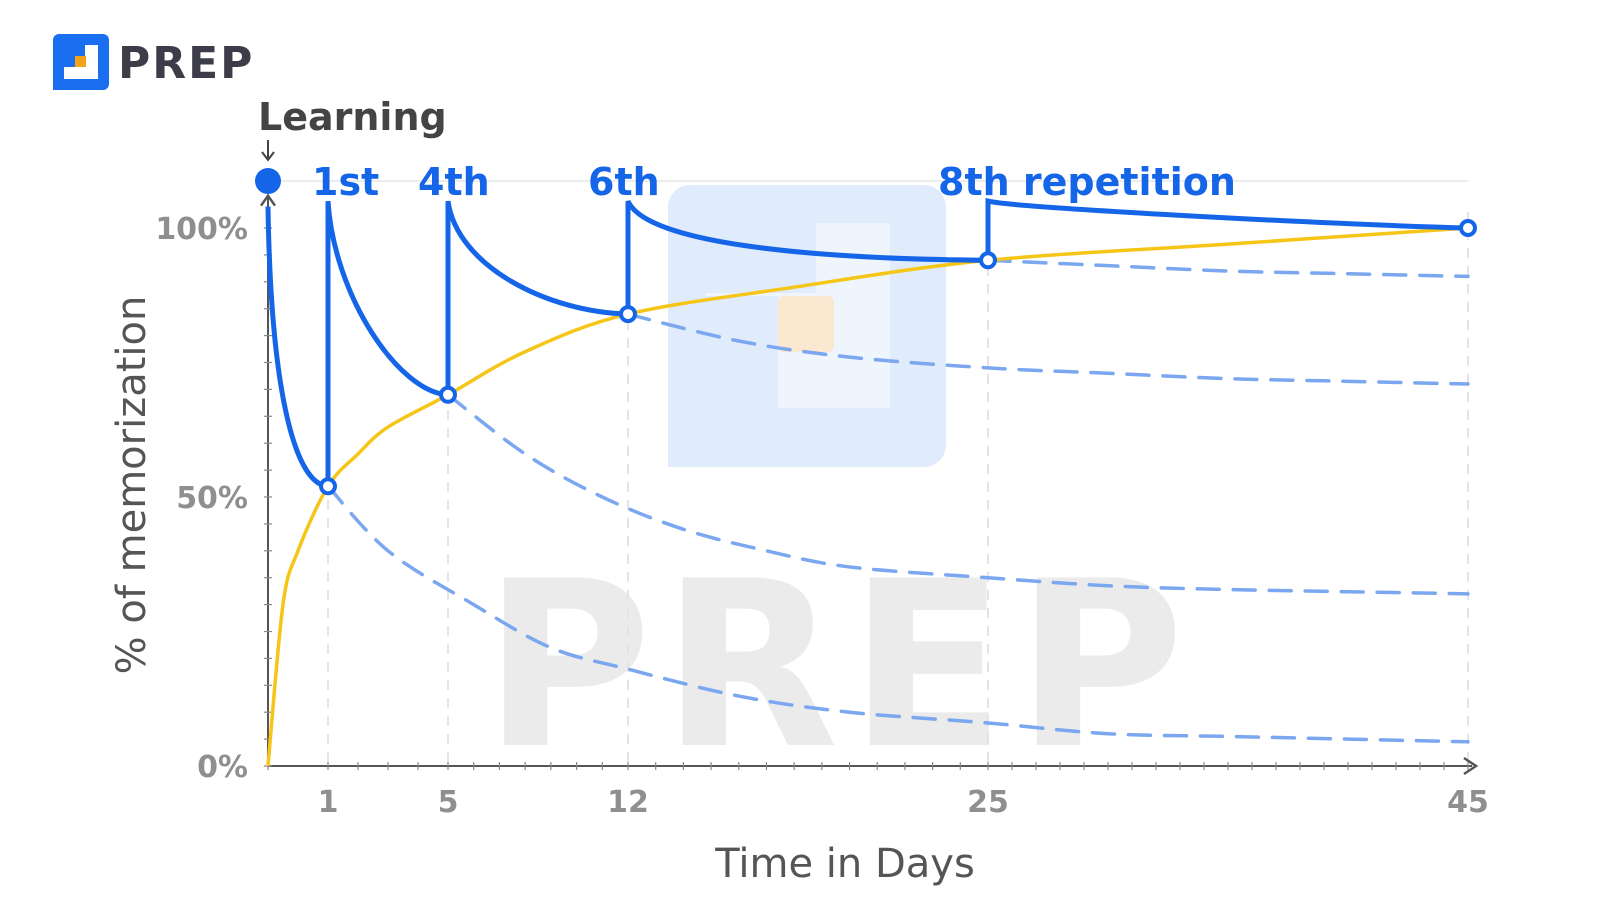 This screenshot has width=1600, height=900. Describe the element at coordinates (268, 181) in the screenshot. I see `learning-dot` at that location.